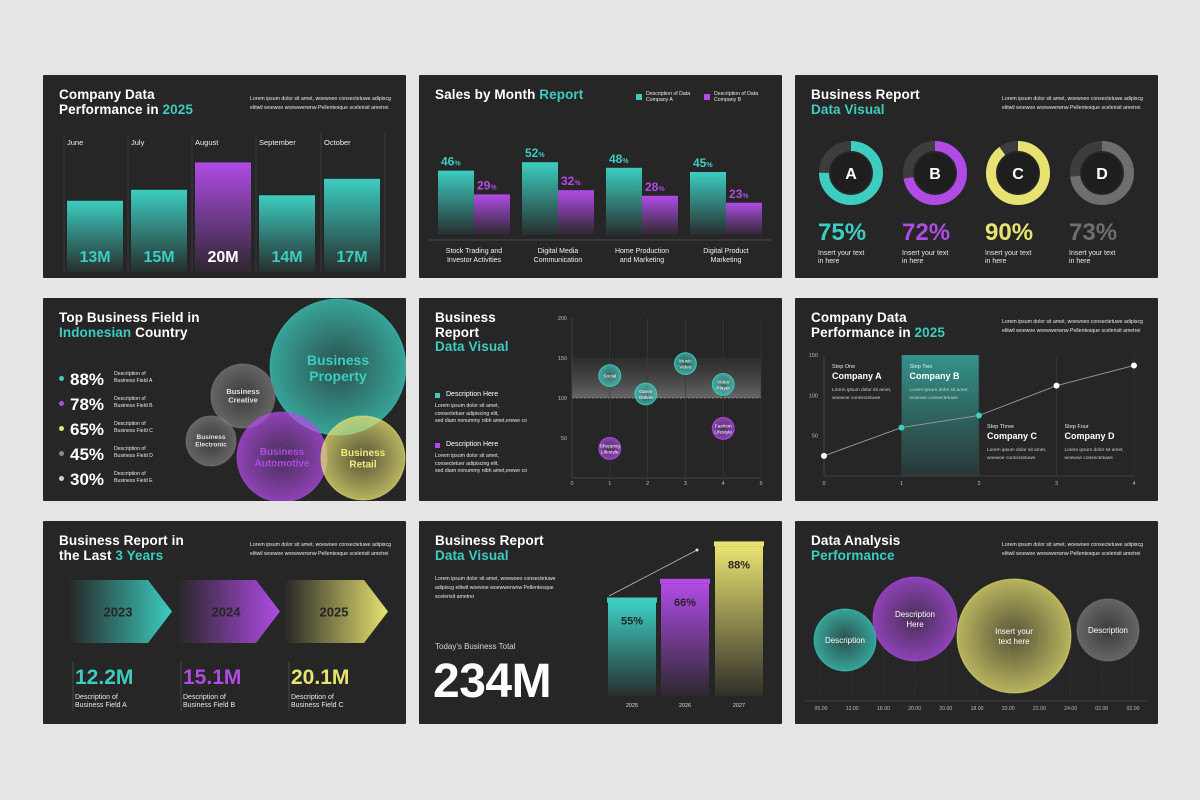 Image resolution: width=1200 pixels, height=800 pixels. Describe the element at coordinates (133, 427) in the screenshot. I see `stat-desc: Description of Business Field C` at that location.